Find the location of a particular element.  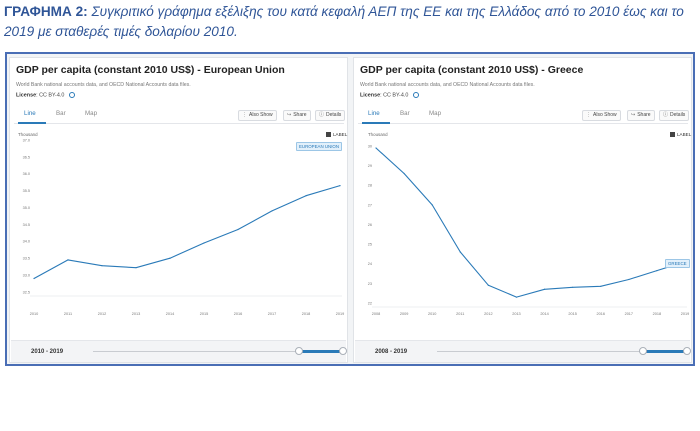

y-tick-label: 23 is located at coordinates (370, 284).